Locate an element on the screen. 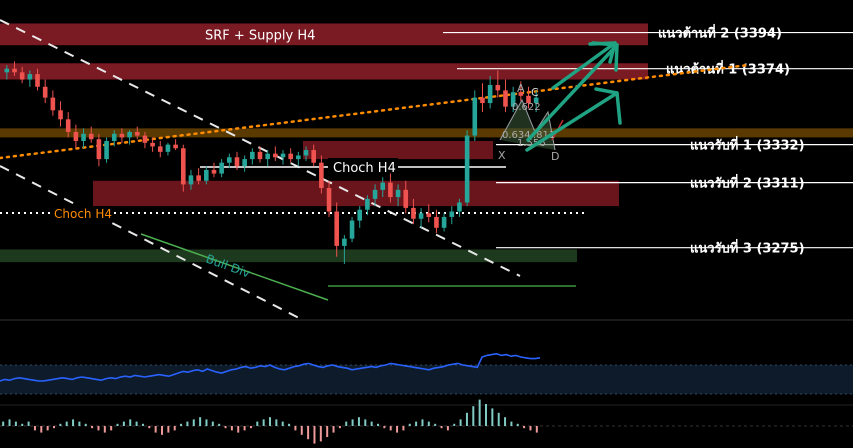 Image resolution: width=853 pixels, height=448 pixels. rsi-line is located at coordinates (270, 367).